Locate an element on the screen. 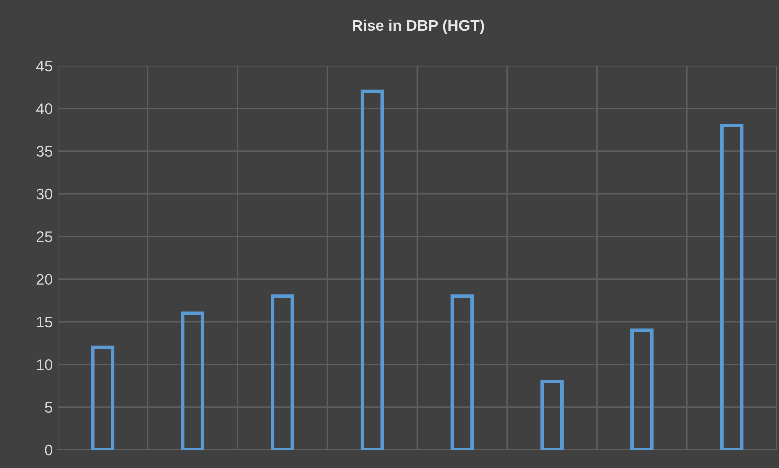 Image resolution: width=779 pixels, height=468 pixels. y-tick-label: 10 is located at coordinates (45, 365).